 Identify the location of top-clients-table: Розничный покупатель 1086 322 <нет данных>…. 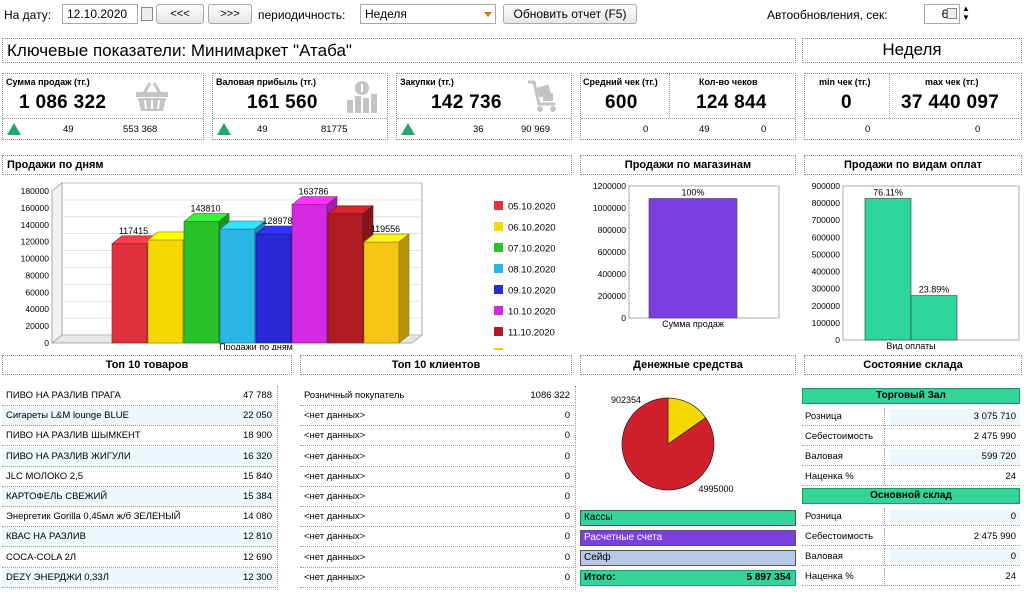
(438, 488).